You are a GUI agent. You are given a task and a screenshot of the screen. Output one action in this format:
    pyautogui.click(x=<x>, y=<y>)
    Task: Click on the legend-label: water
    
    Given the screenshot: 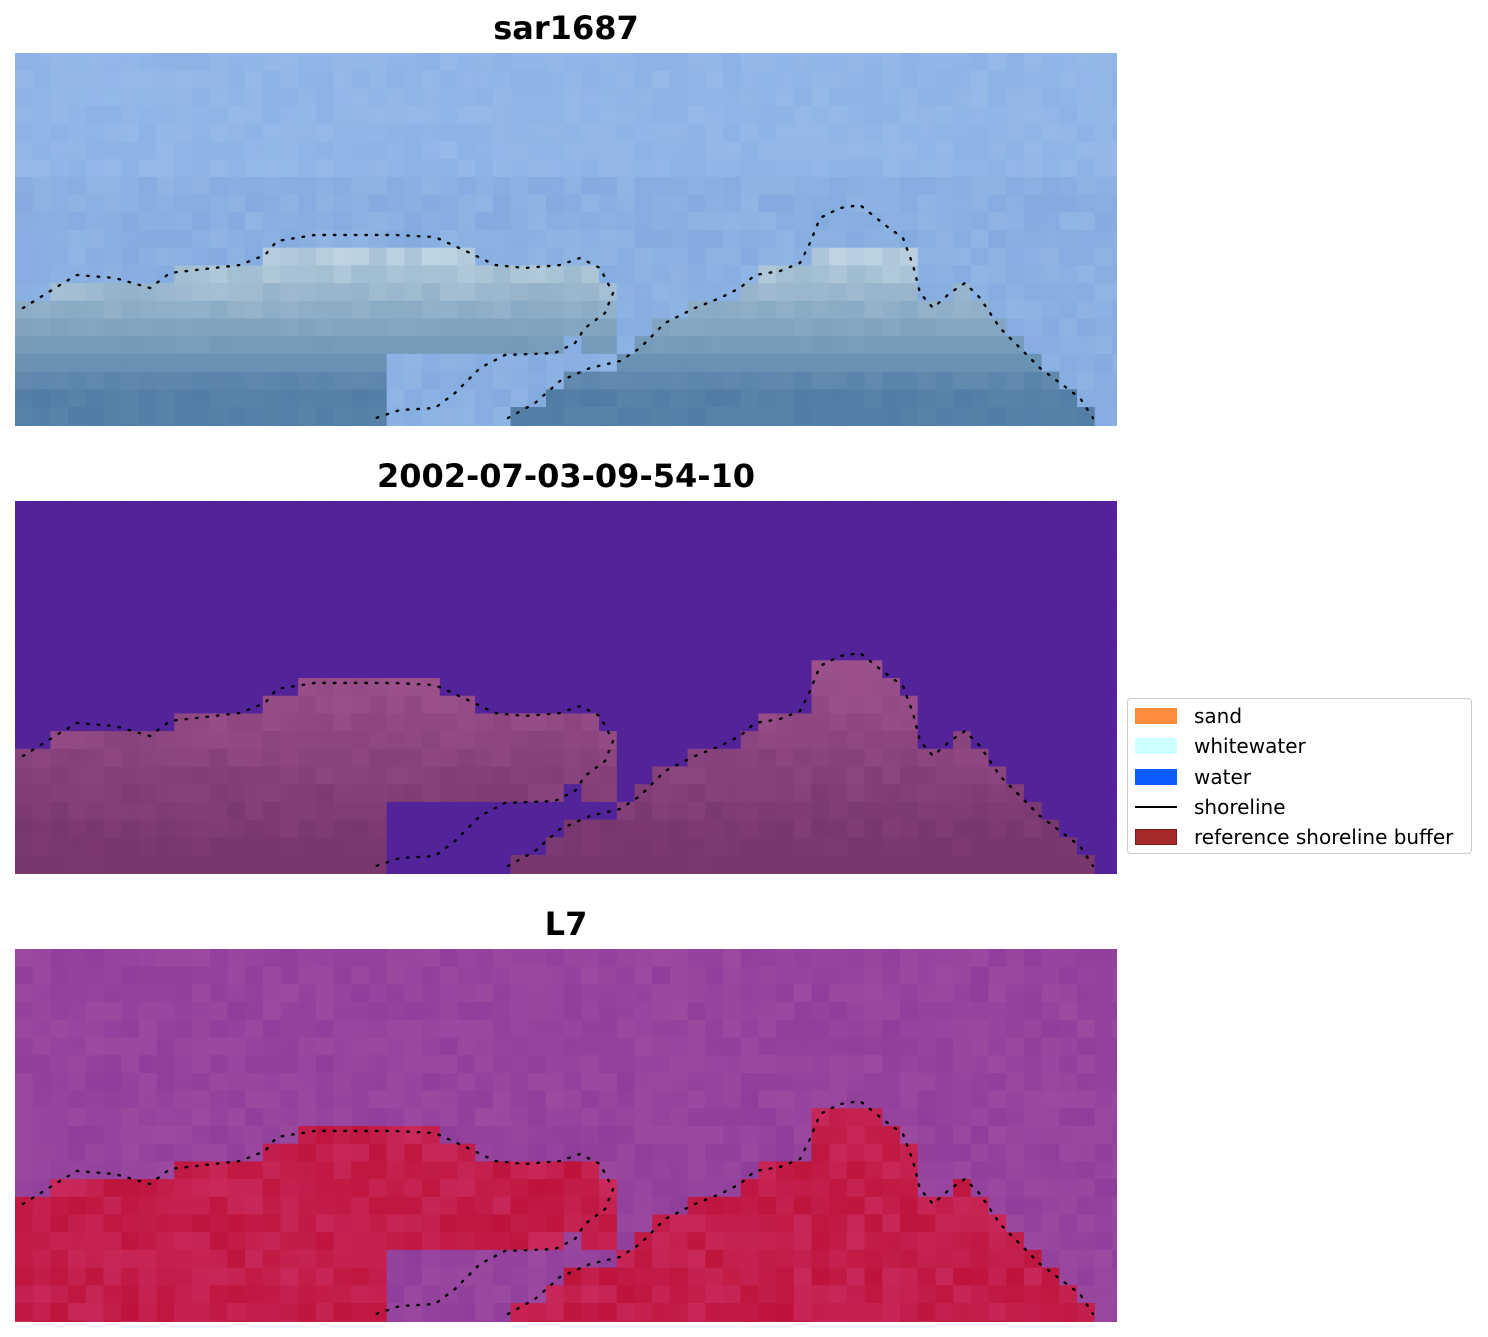 What is the action you would take?
    pyautogui.click(x=1222, y=777)
    